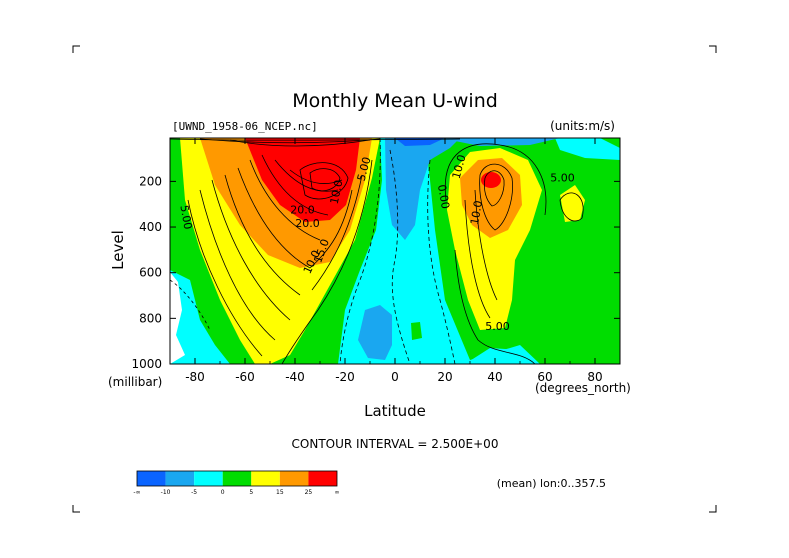 The height and width of the screenshot is (558, 789). What do you see at coordinates (594, 377) in the screenshot?
I see `x-tick-label: 80` at bounding box center [594, 377].